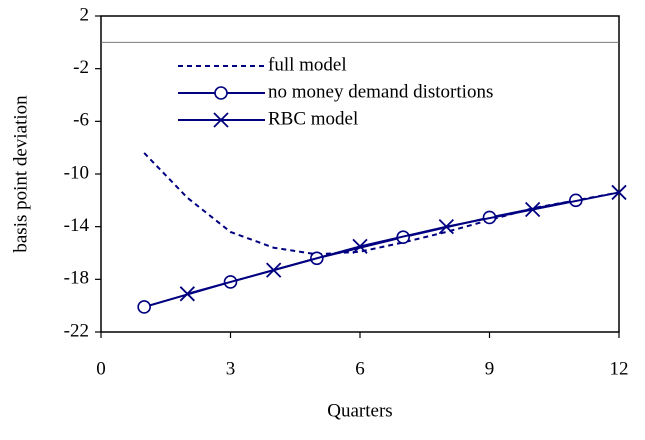 This screenshot has width=645, height=440. What do you see at coordinates (359, 410) in the screenshot?
I see `x-axis-label: Quarters` at bounding box center [359, 410].